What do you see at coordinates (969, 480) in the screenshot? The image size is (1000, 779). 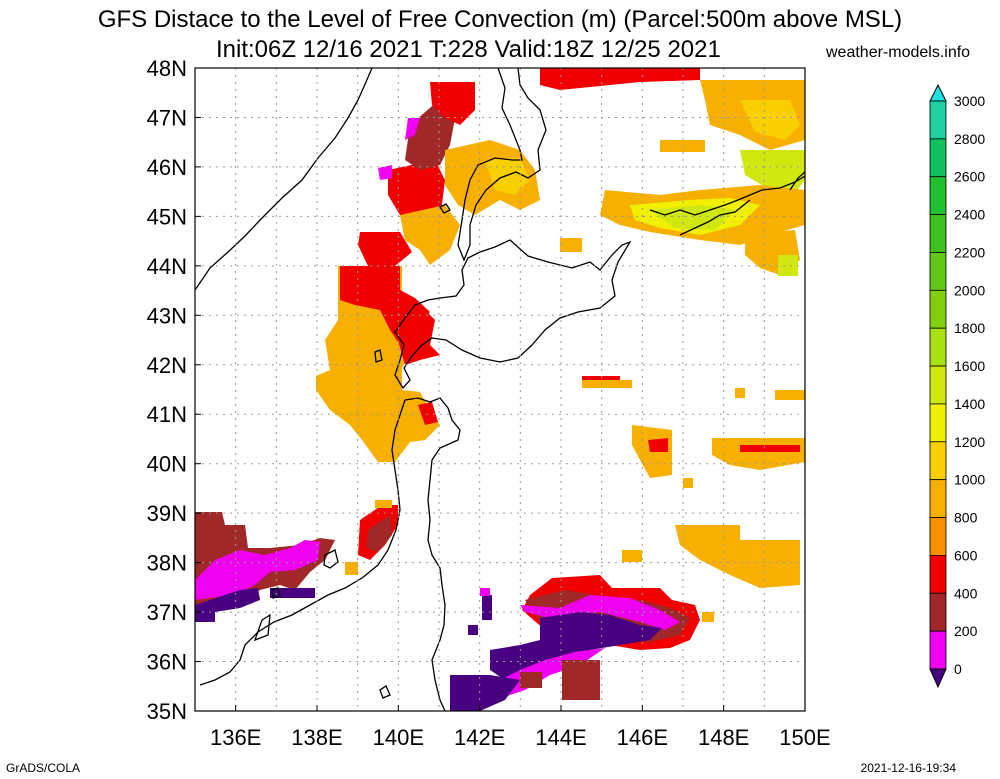 I see `colorbar-label: 1000` at bounding box center [969, 480].